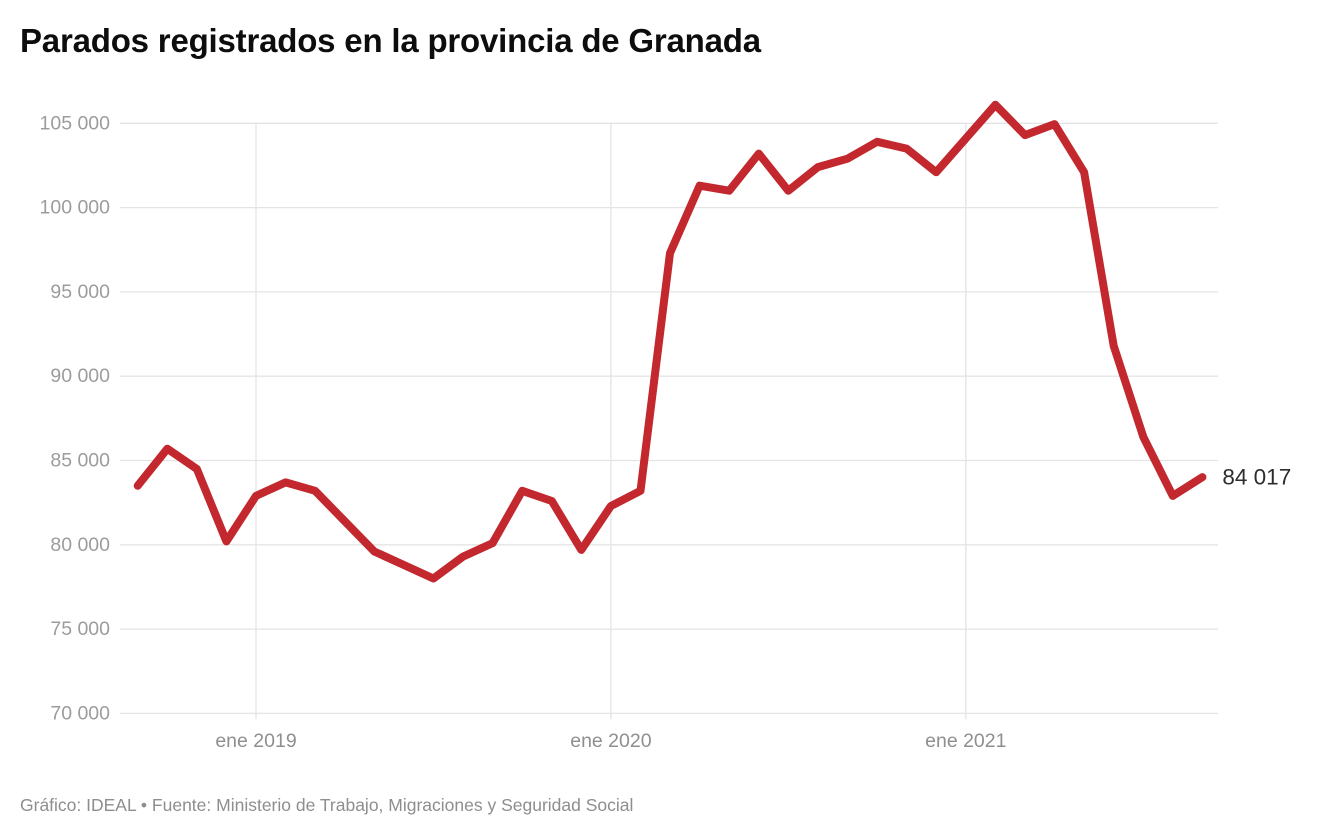 Image resolution: width=1336 pixels, height=840 pixels. What do you see at coordinates (610, 741) in the screenshot?
I see `x-axis-tick-label: ene 2020` at bounding box center [610, 741].